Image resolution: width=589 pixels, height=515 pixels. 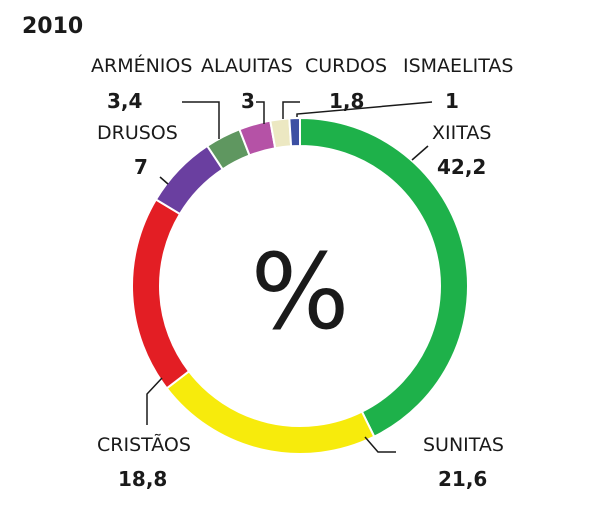 What do you see at coordinates (462, 479) in the screenshot?
I see `value-sunitas: 21,6` at bounding box center [462, 479].